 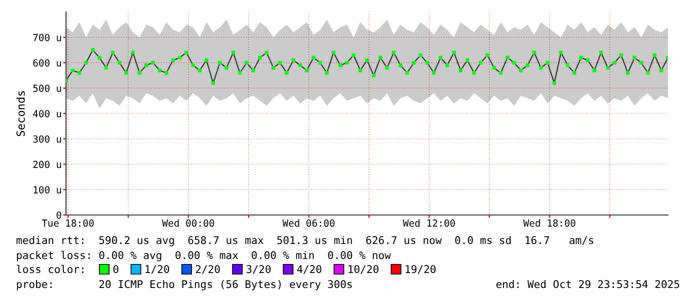 I want to click on y-tick-label: 500 u, so click(x=47, y=88).